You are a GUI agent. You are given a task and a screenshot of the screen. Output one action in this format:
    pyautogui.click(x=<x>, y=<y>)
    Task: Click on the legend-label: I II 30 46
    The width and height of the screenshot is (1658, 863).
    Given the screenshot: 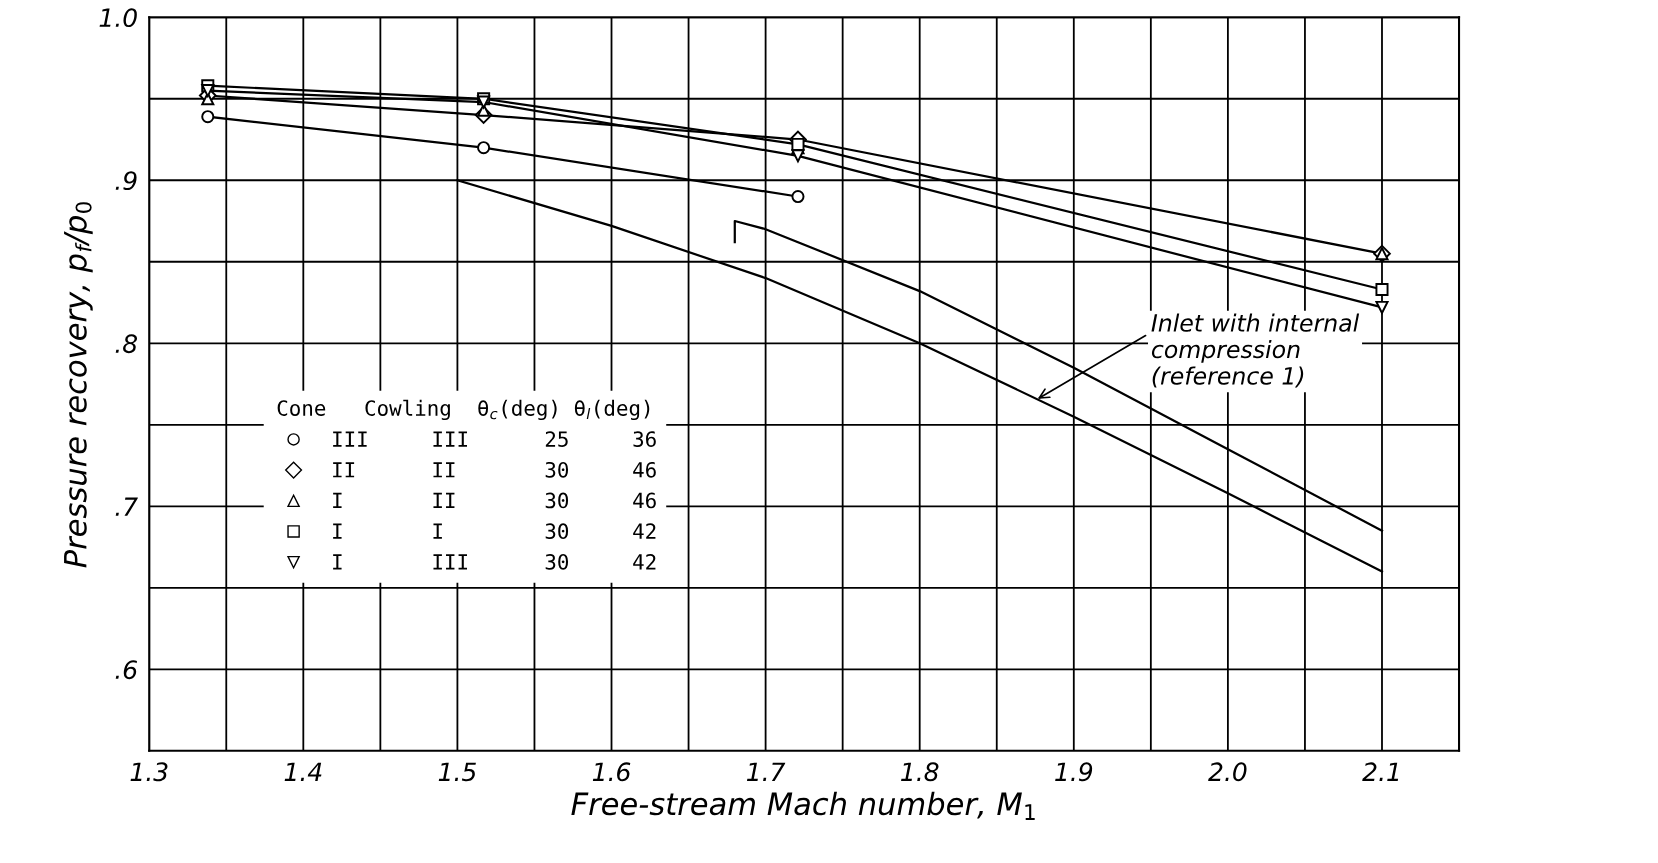 What is the action you would take?
    pyautogui.click(x=494, y=500)
    